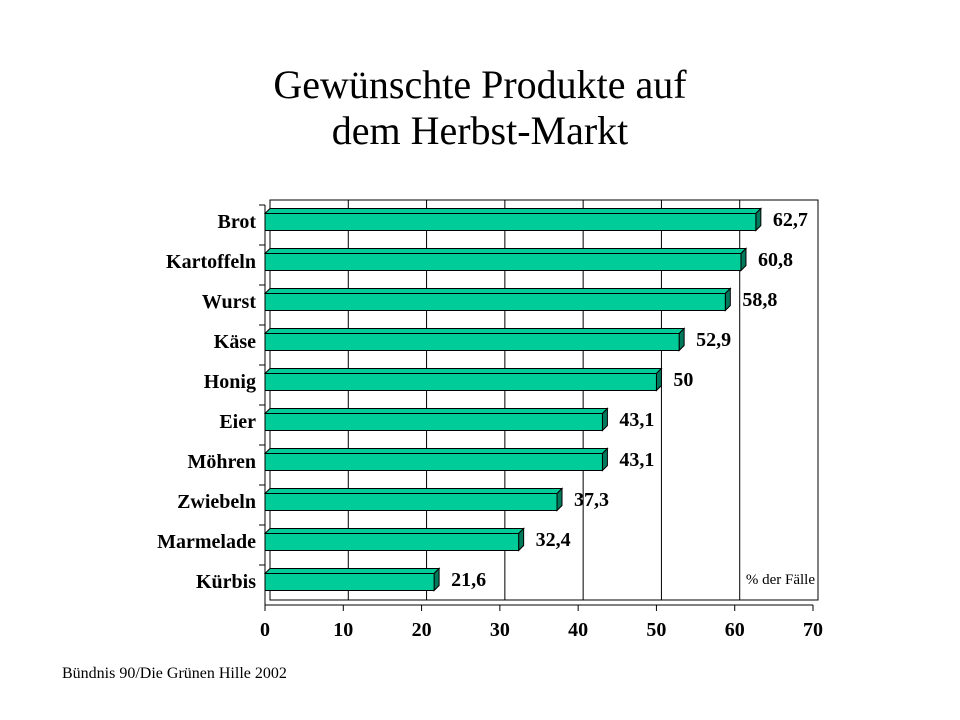  I want to click on data-label: 58,8, so click(759, 300).